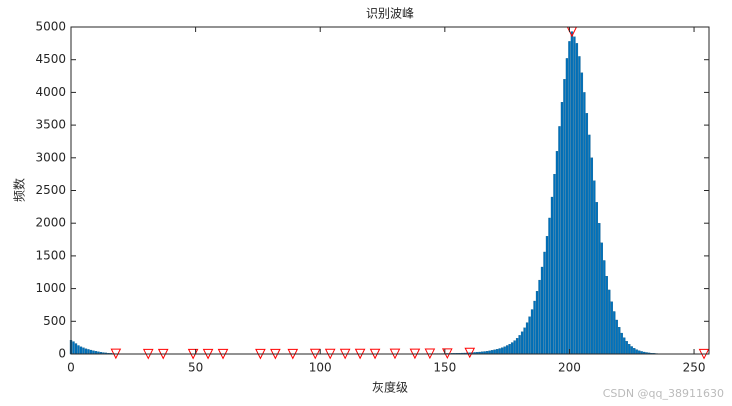 The height and width of the screenshot is (406, 732). What do you see at coordinates (71, 368) in the screenshot?
I see `x-tick-label: 0` at bounding box center [71, 368].